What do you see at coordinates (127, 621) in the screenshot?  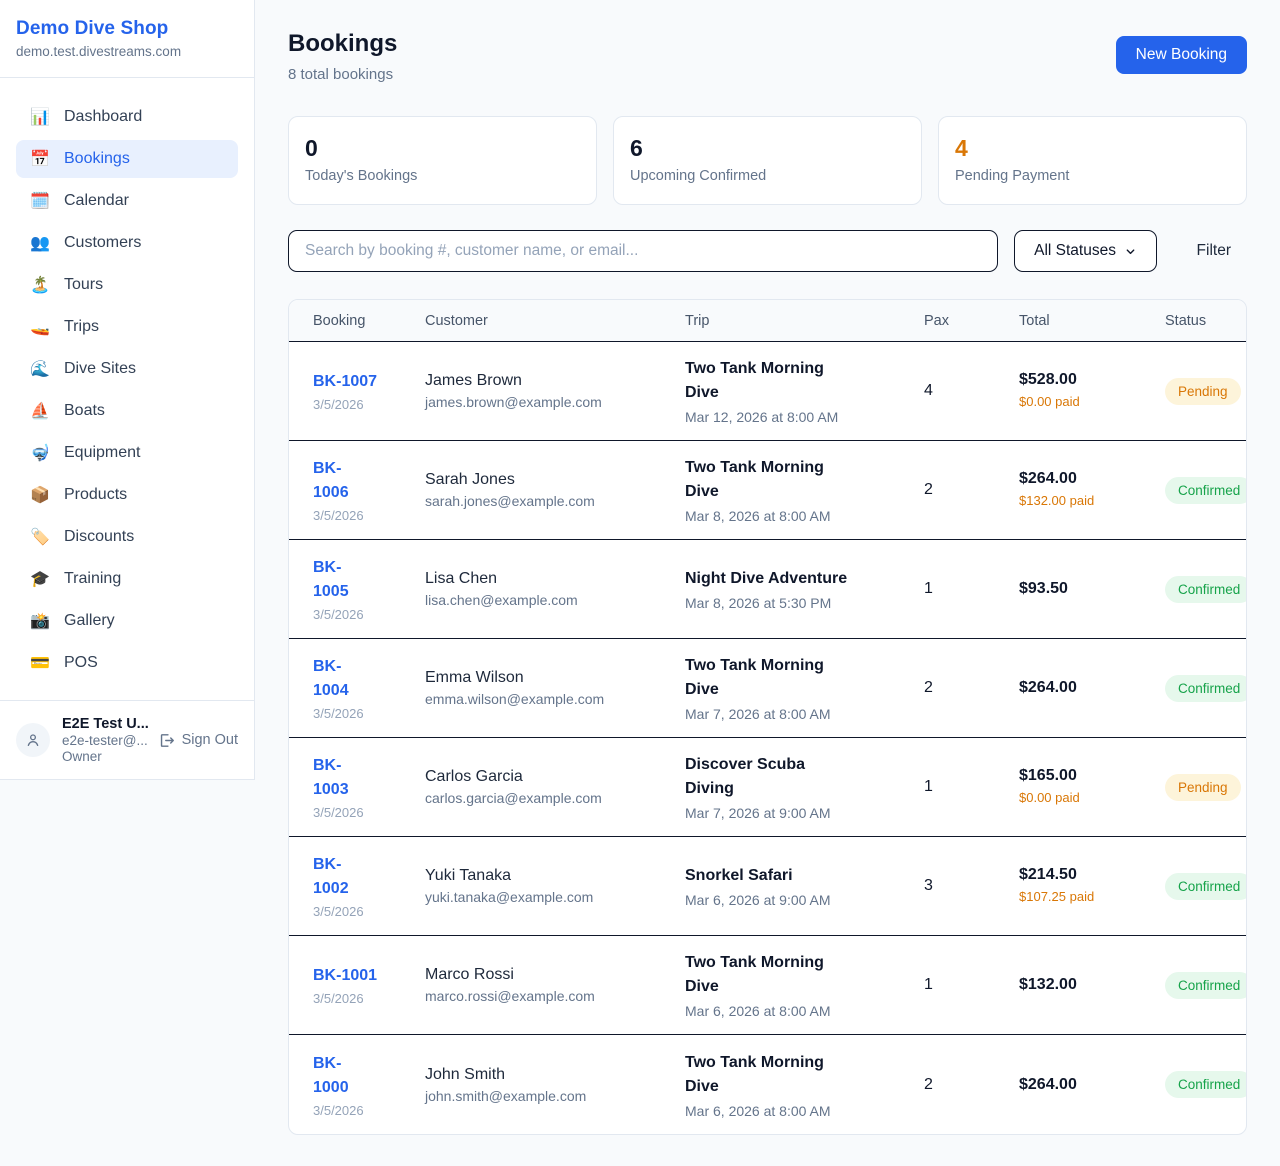 I see `sidebar-item-gallery: 📸 Gallery` at bounding box center [127, 621].